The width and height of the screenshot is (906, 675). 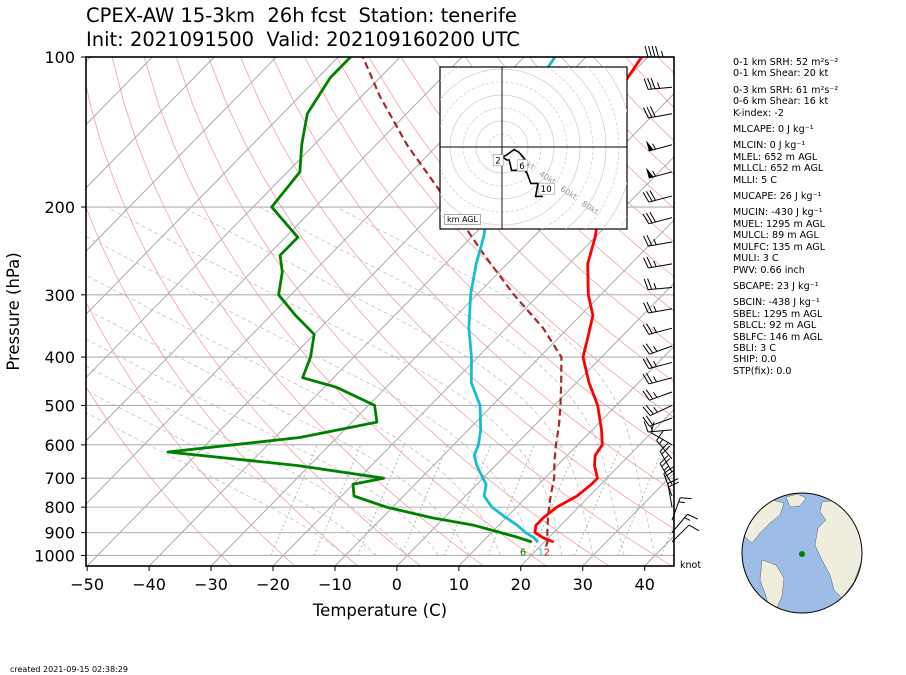 I want to click on x-axis-label: Temperature (C), so click(x=379, y=610).